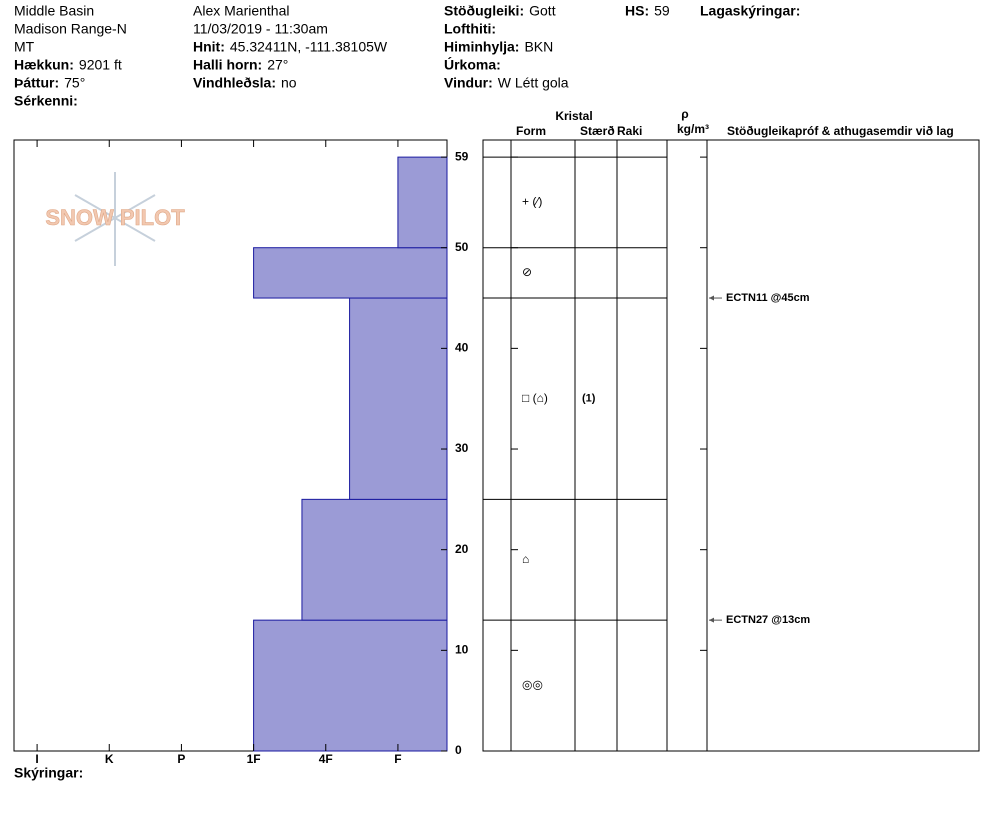  What do you see at coordinates (109, 759) in the screenshot?
I see `x-tick-label: K` at bounding box center [109, 759].